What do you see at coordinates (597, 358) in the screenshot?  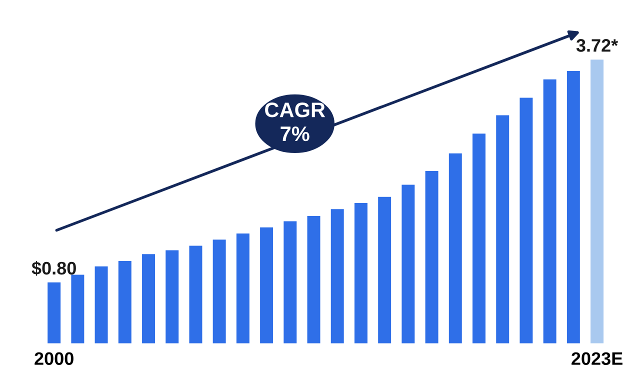 I see `x-tick-label: 2023E` at bounding box center [597, 358].